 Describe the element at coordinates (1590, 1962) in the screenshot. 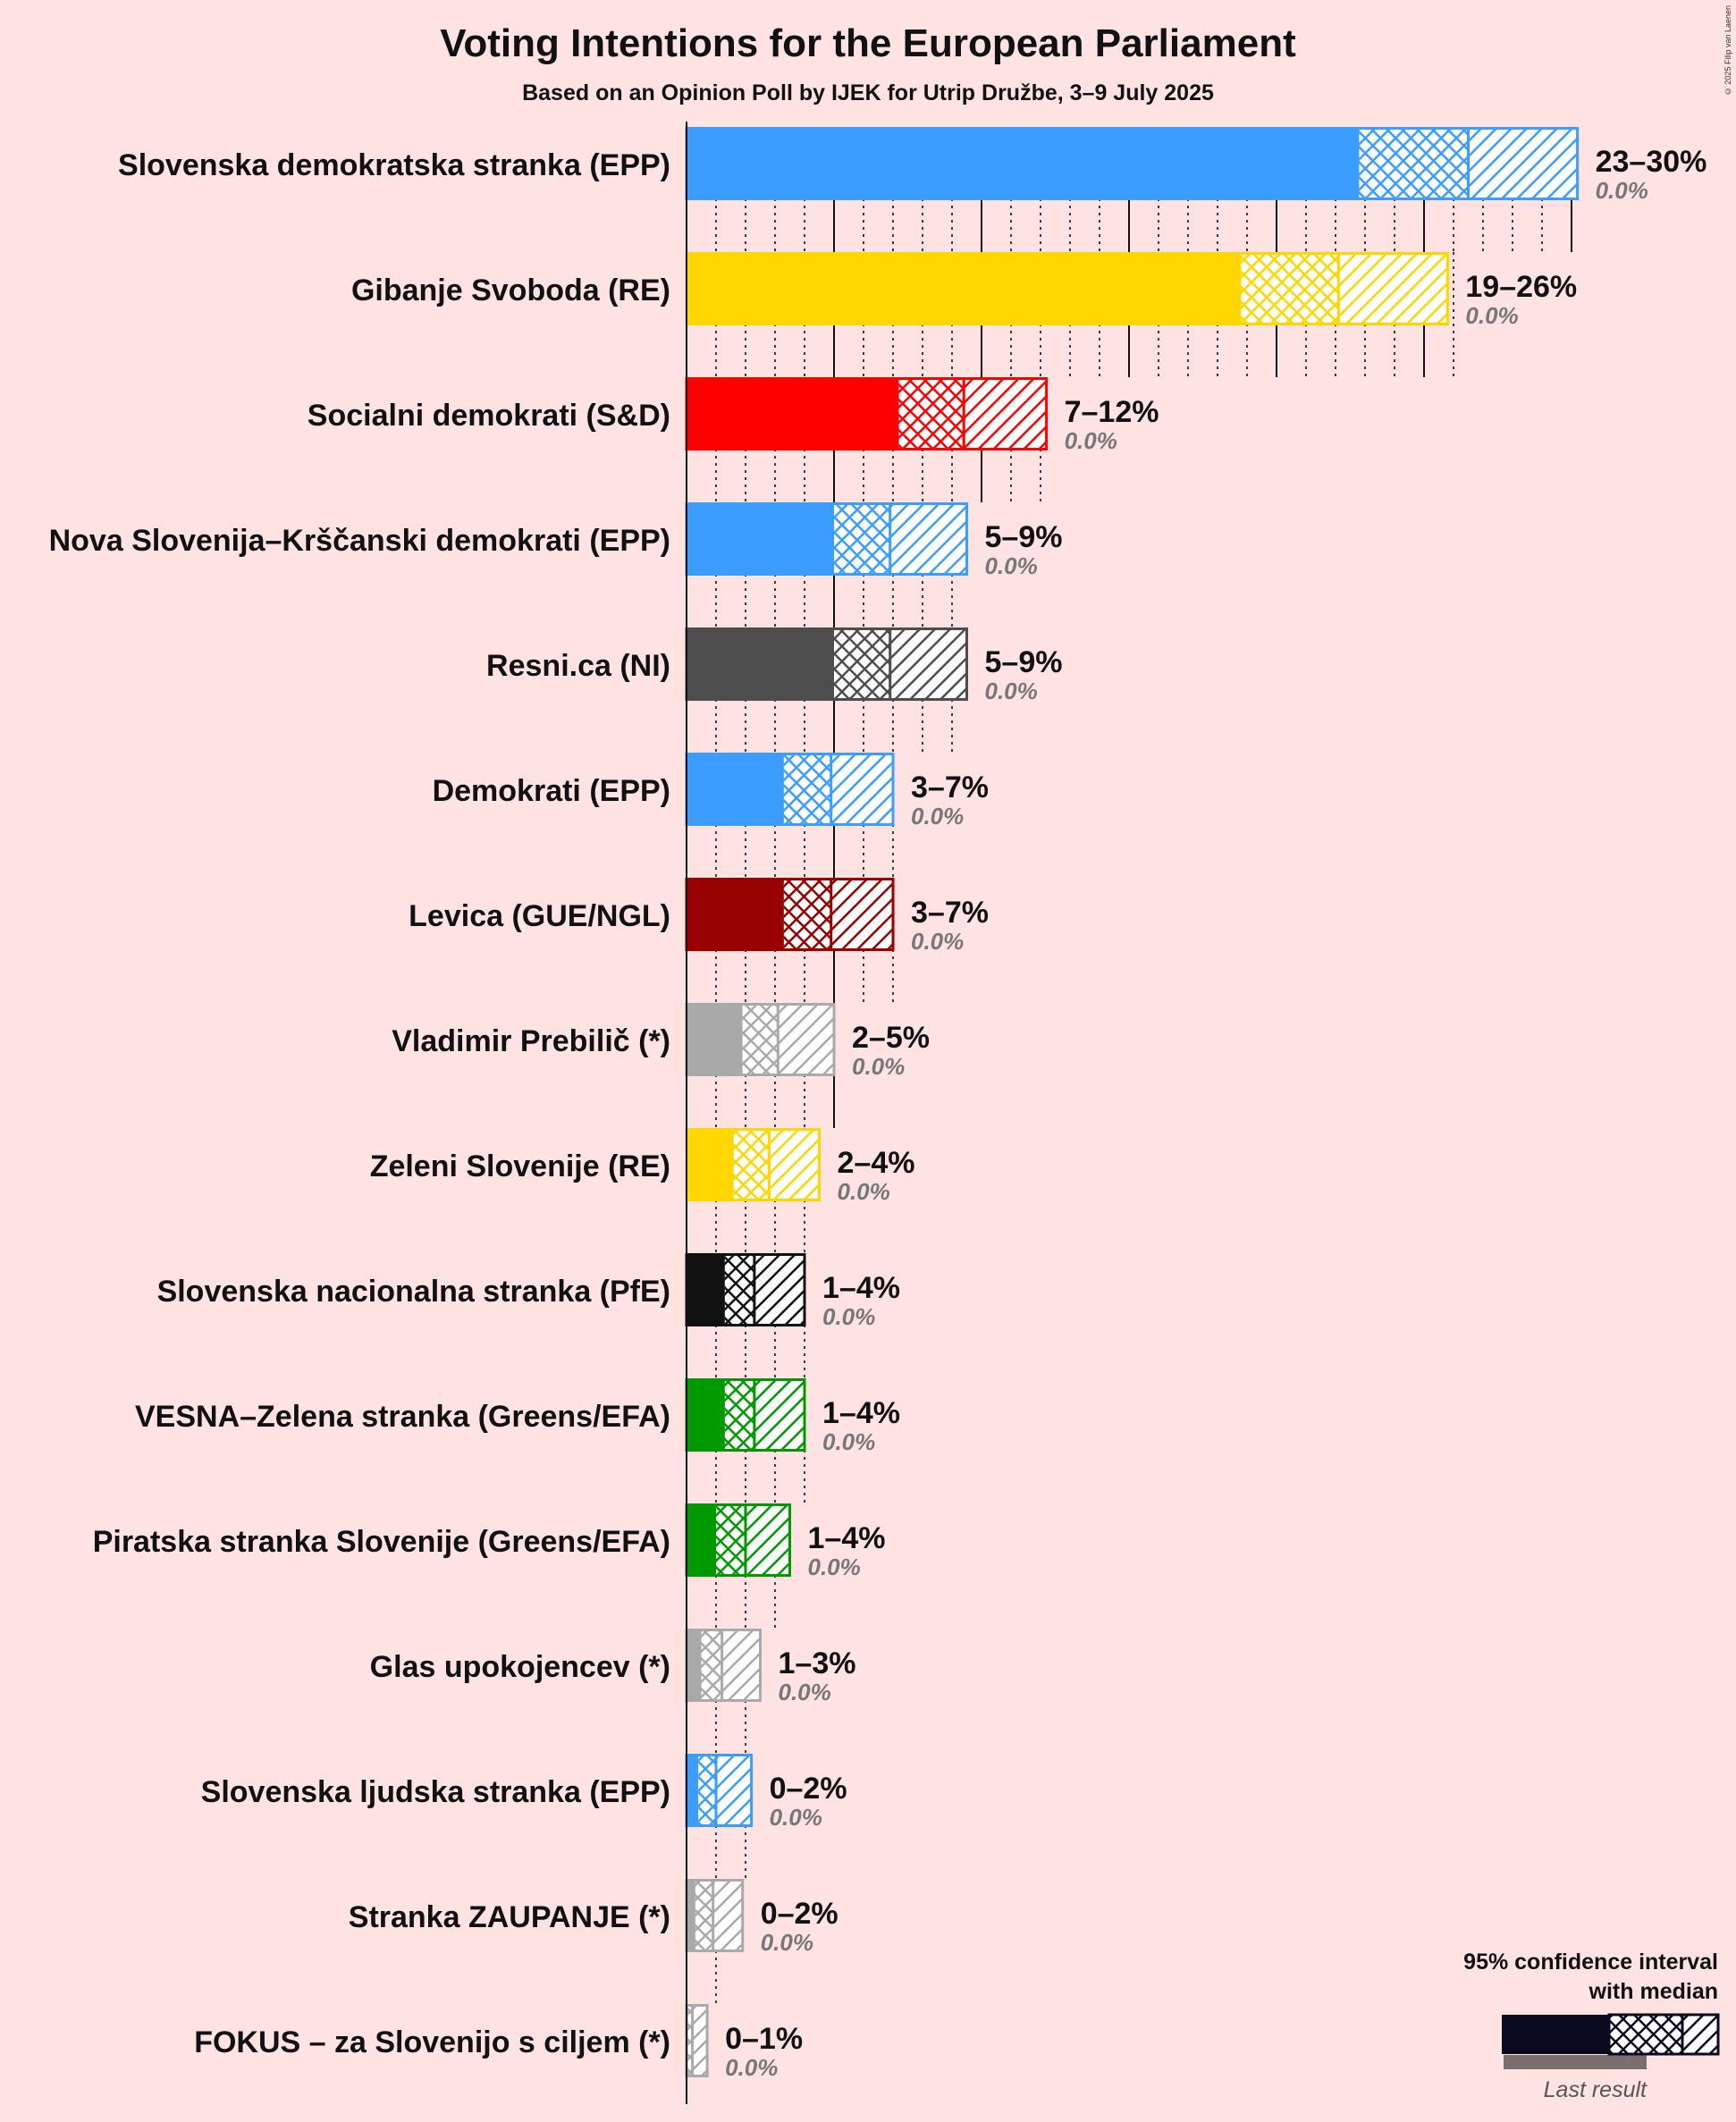

I see `legend-title-line1: 95% confidence interval` at that location.